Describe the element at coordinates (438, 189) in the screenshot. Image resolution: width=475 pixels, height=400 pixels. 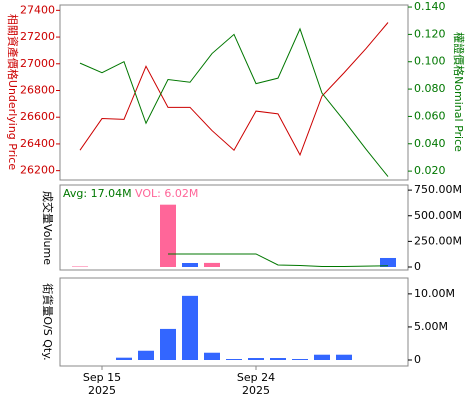
I see `y-tick-label: 750.00M` at that location.